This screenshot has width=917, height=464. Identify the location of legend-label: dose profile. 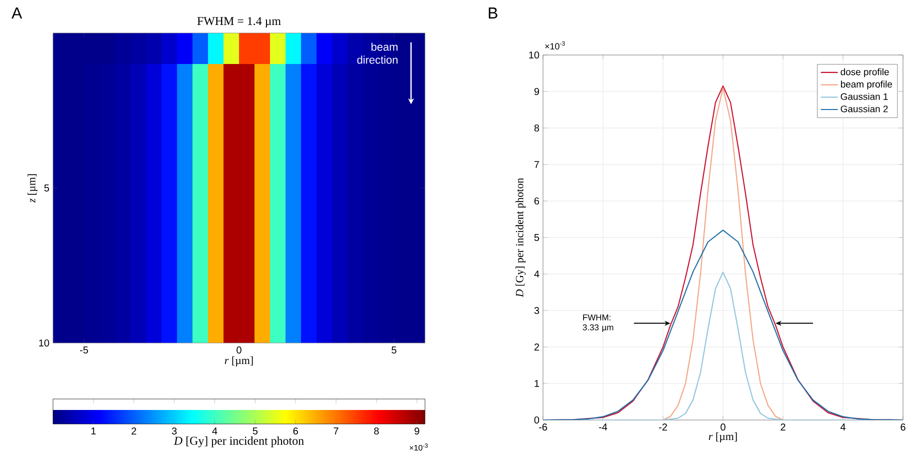
(864, 73).